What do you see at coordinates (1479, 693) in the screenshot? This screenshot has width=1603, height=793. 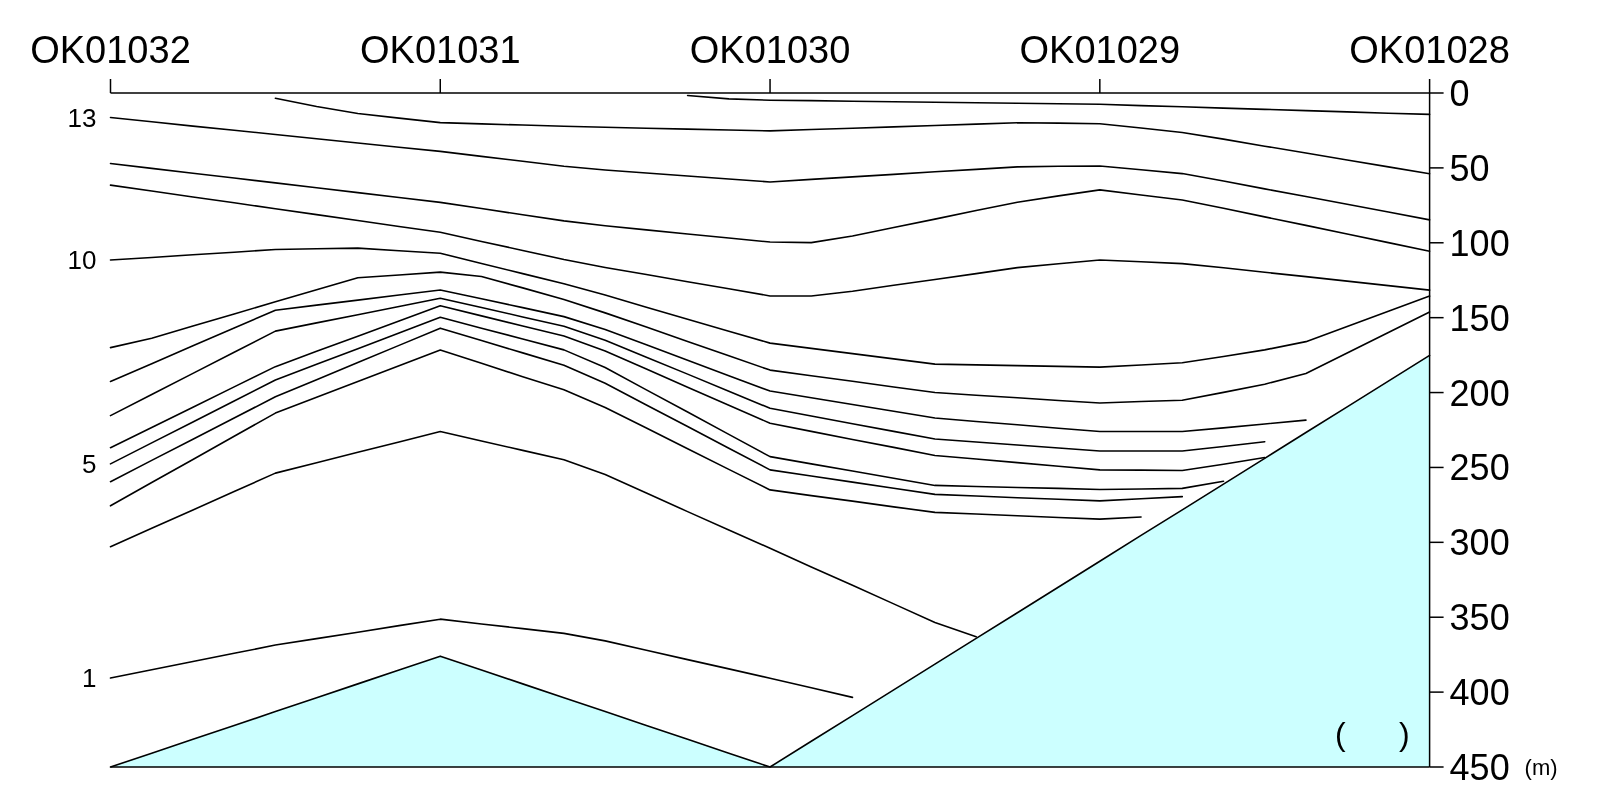 I see `y-tick-label: 400` at bounding box center [1479, 693].